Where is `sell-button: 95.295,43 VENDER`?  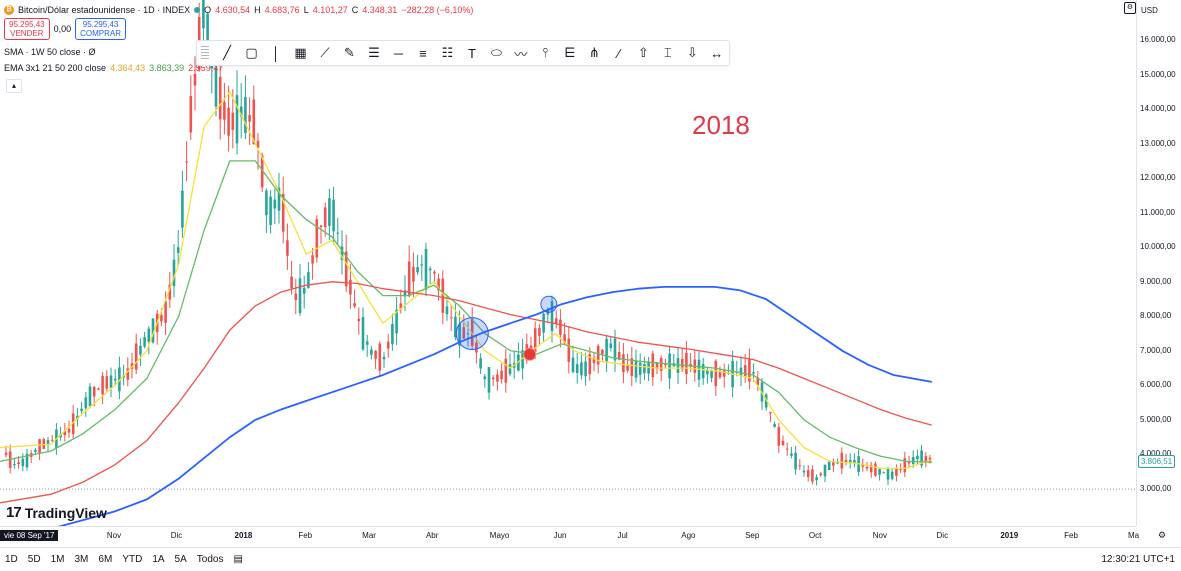
sell-button: 95.295,43 VENDER is located at coordinates (27, 29).